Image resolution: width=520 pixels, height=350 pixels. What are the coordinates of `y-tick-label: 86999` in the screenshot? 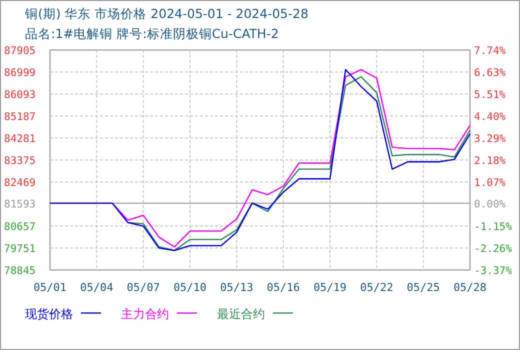 It's located at (20, 73).